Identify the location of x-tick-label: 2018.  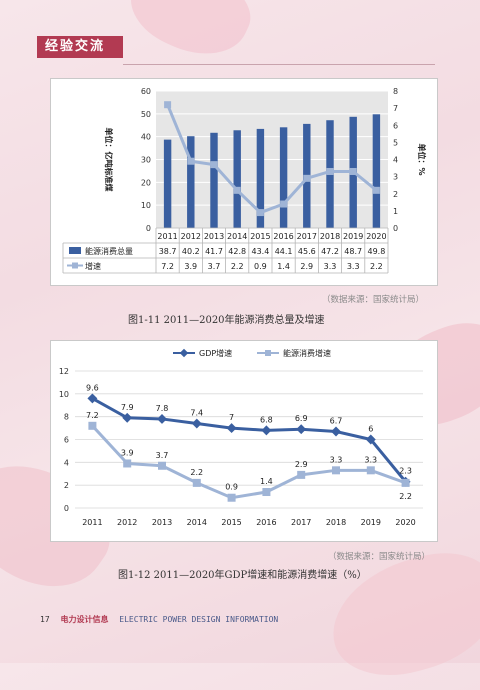
(336, 522).